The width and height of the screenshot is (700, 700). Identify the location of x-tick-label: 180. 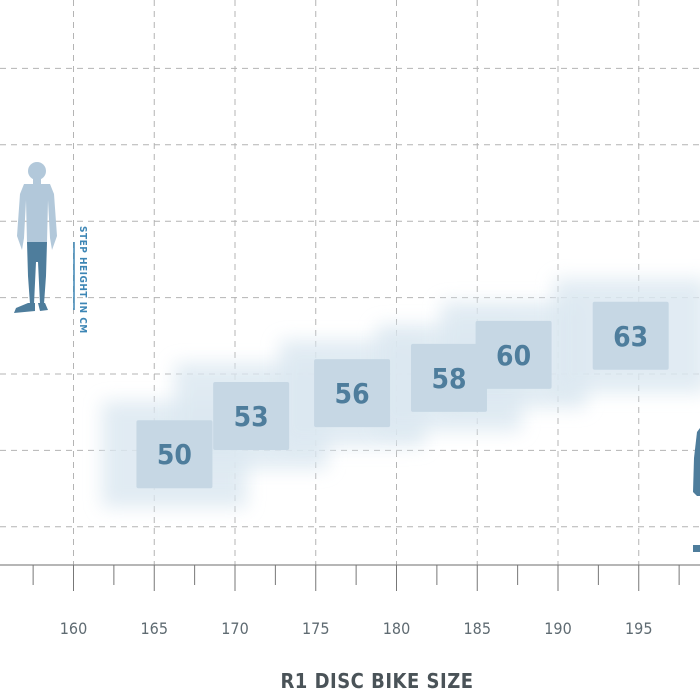
(396, 628).